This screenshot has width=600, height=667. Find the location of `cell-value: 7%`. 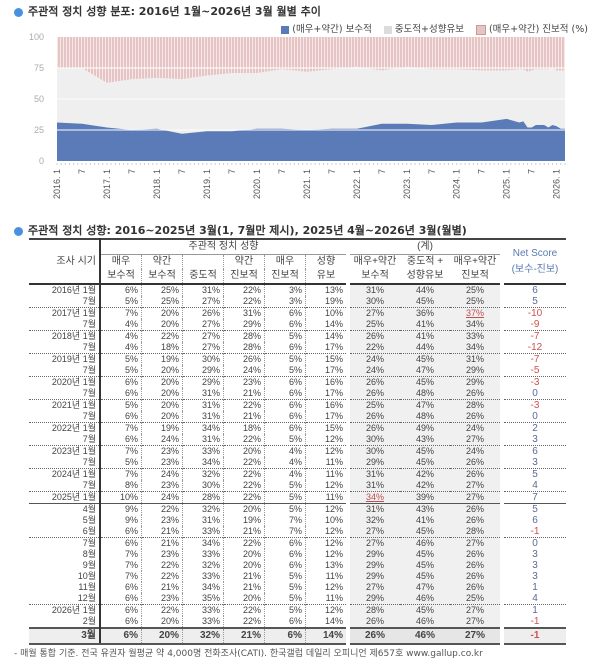

cell-value: 7% is located at coordinates (121, 576).